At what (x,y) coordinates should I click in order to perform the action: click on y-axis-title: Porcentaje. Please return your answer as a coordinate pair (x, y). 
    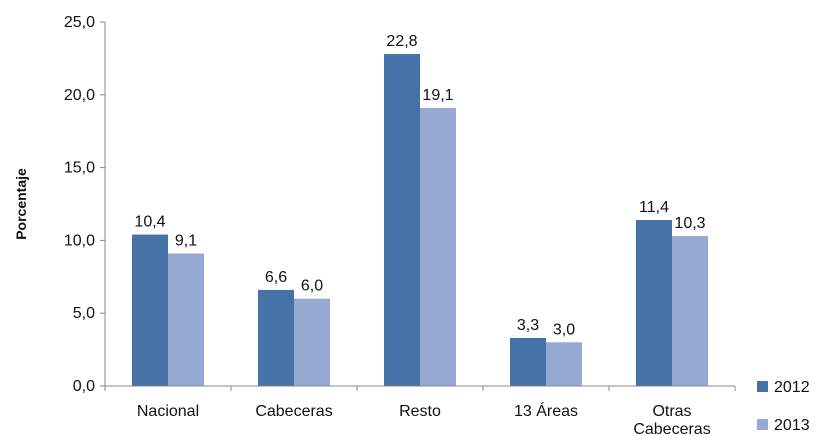
    Looking at the image, I should click on (21, 204).